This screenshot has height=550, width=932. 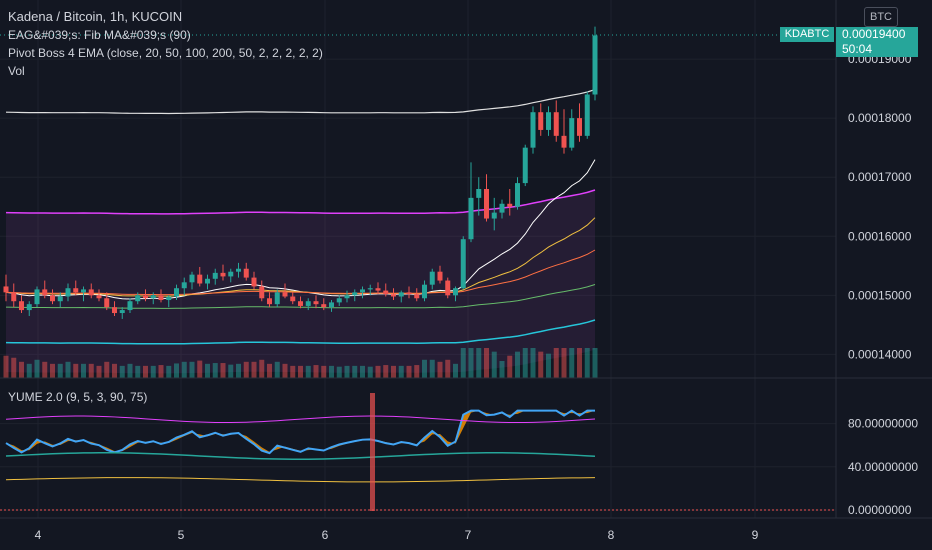 I want to click on indicator-fib-ma: EAG&#039;s: Fib MA&#039;s (90), so click(x=99, y=35).